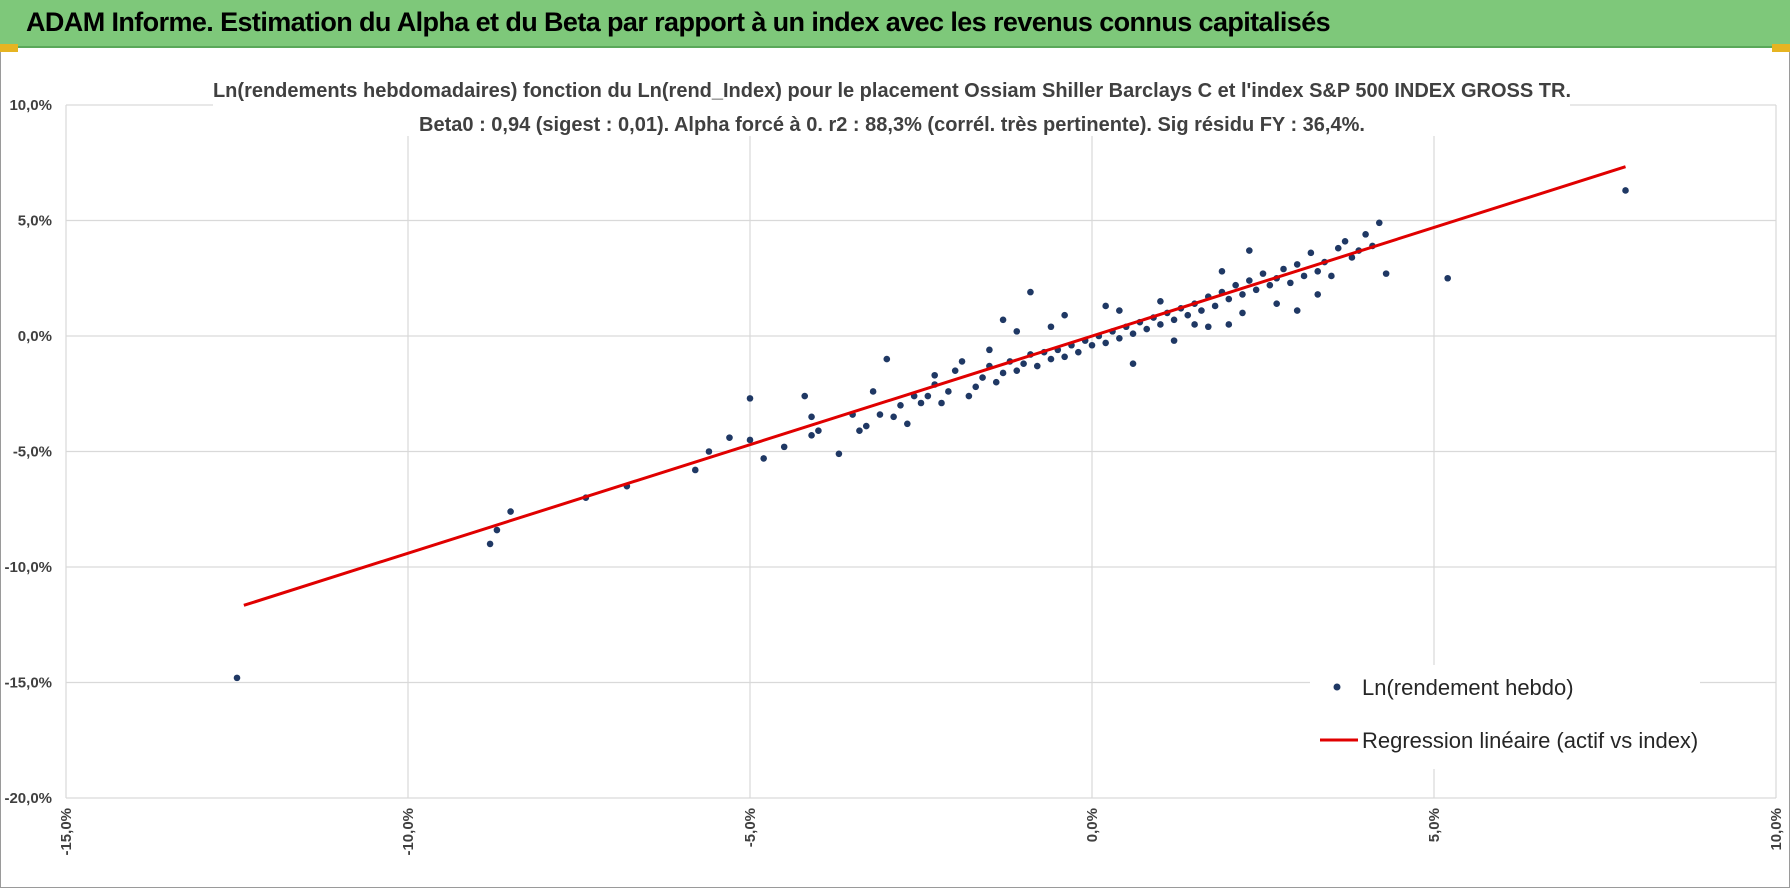  I want to click on corner-mark-left, so click(9, 48).